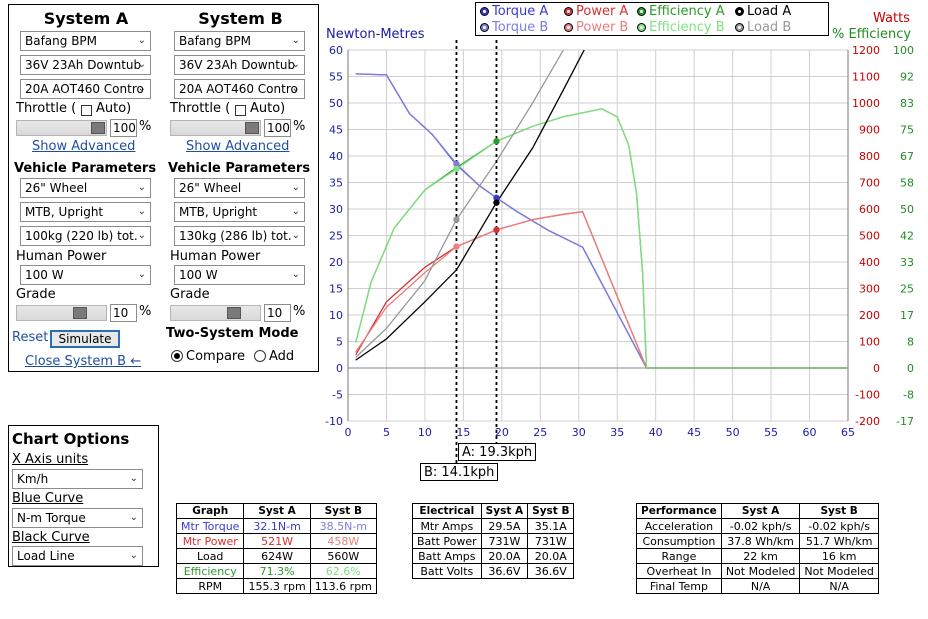 Image resolution: width=928 pixels, height=619 pixels. Describe the element at coordinates (190, 294) in the screenshot. I see `system-b-grade-label: Grade` at that location.